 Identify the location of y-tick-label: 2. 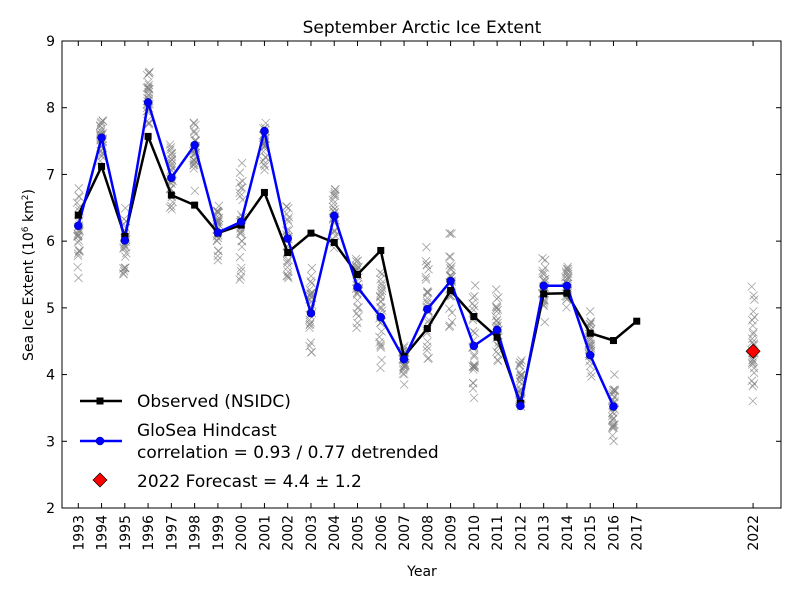
(50, 509).